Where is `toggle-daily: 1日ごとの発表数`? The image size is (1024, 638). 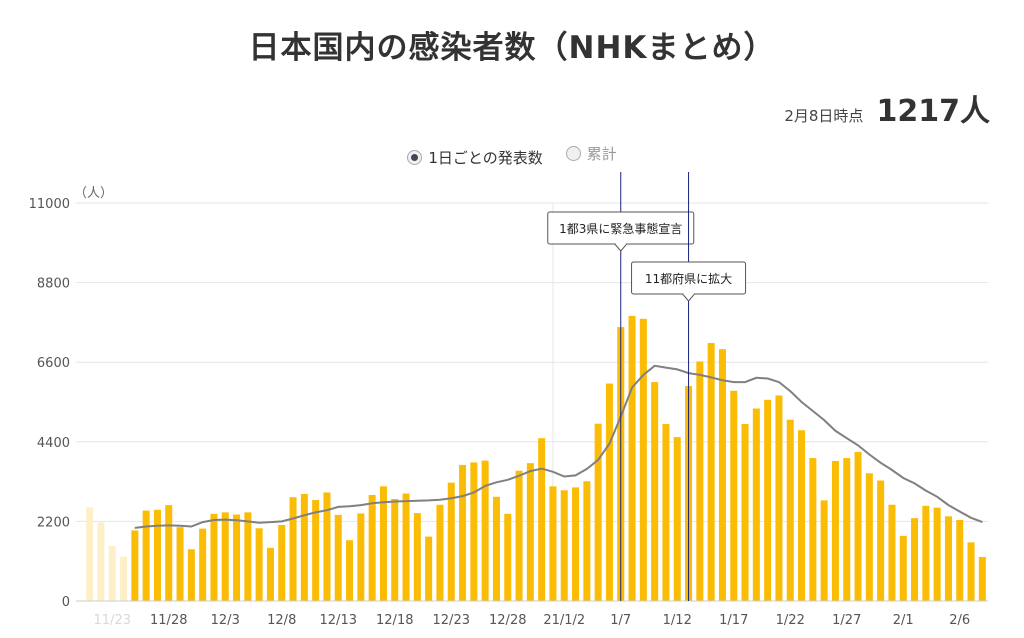 toggle-daily: 1日ごとの発表数 is located at coordinates (475, 157).